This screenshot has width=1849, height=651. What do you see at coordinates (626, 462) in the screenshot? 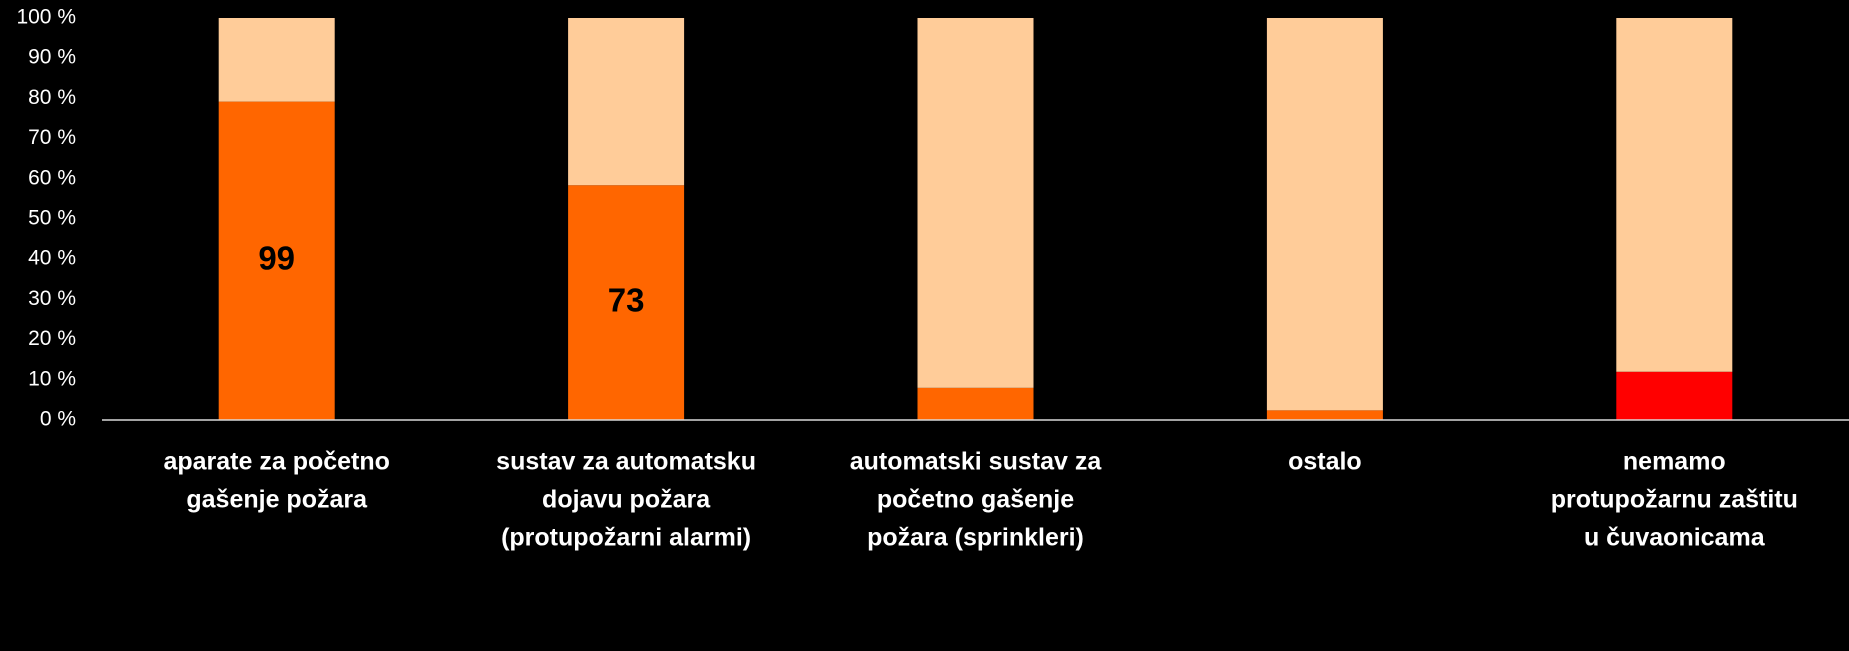
I see `x-tick-label: sustav za automatsku` at bounding box center [626, 462].